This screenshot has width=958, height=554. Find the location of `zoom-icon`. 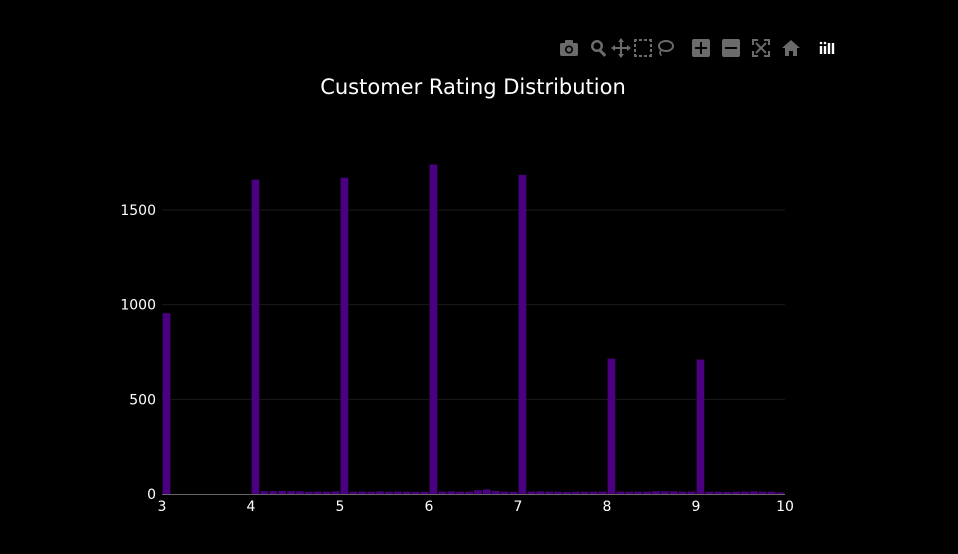

zoom-icon is located at coordinates (599, 48).